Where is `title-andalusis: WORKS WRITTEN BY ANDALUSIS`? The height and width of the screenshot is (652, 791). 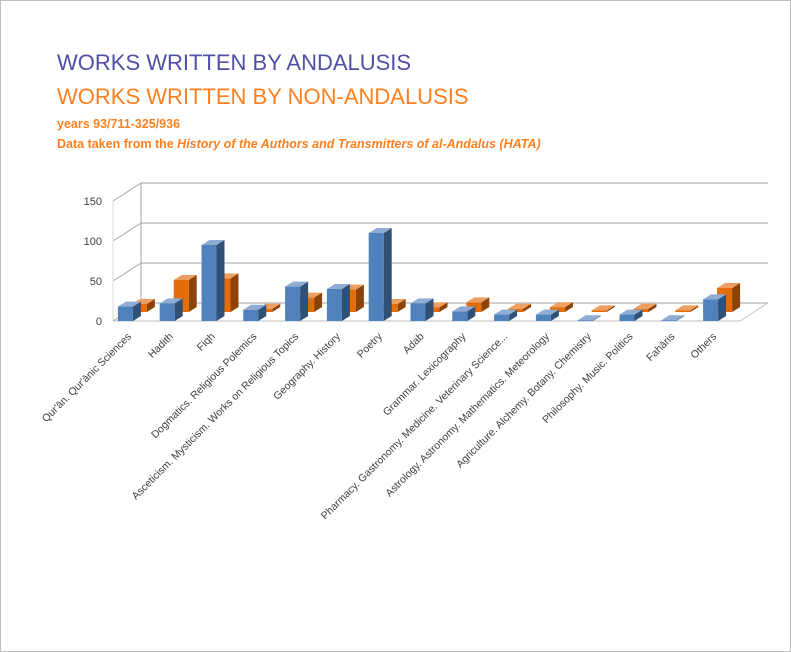 title-andalusis: WORKS WRITTEN BY ANDALUSIS is located at coordinates (234, 62).